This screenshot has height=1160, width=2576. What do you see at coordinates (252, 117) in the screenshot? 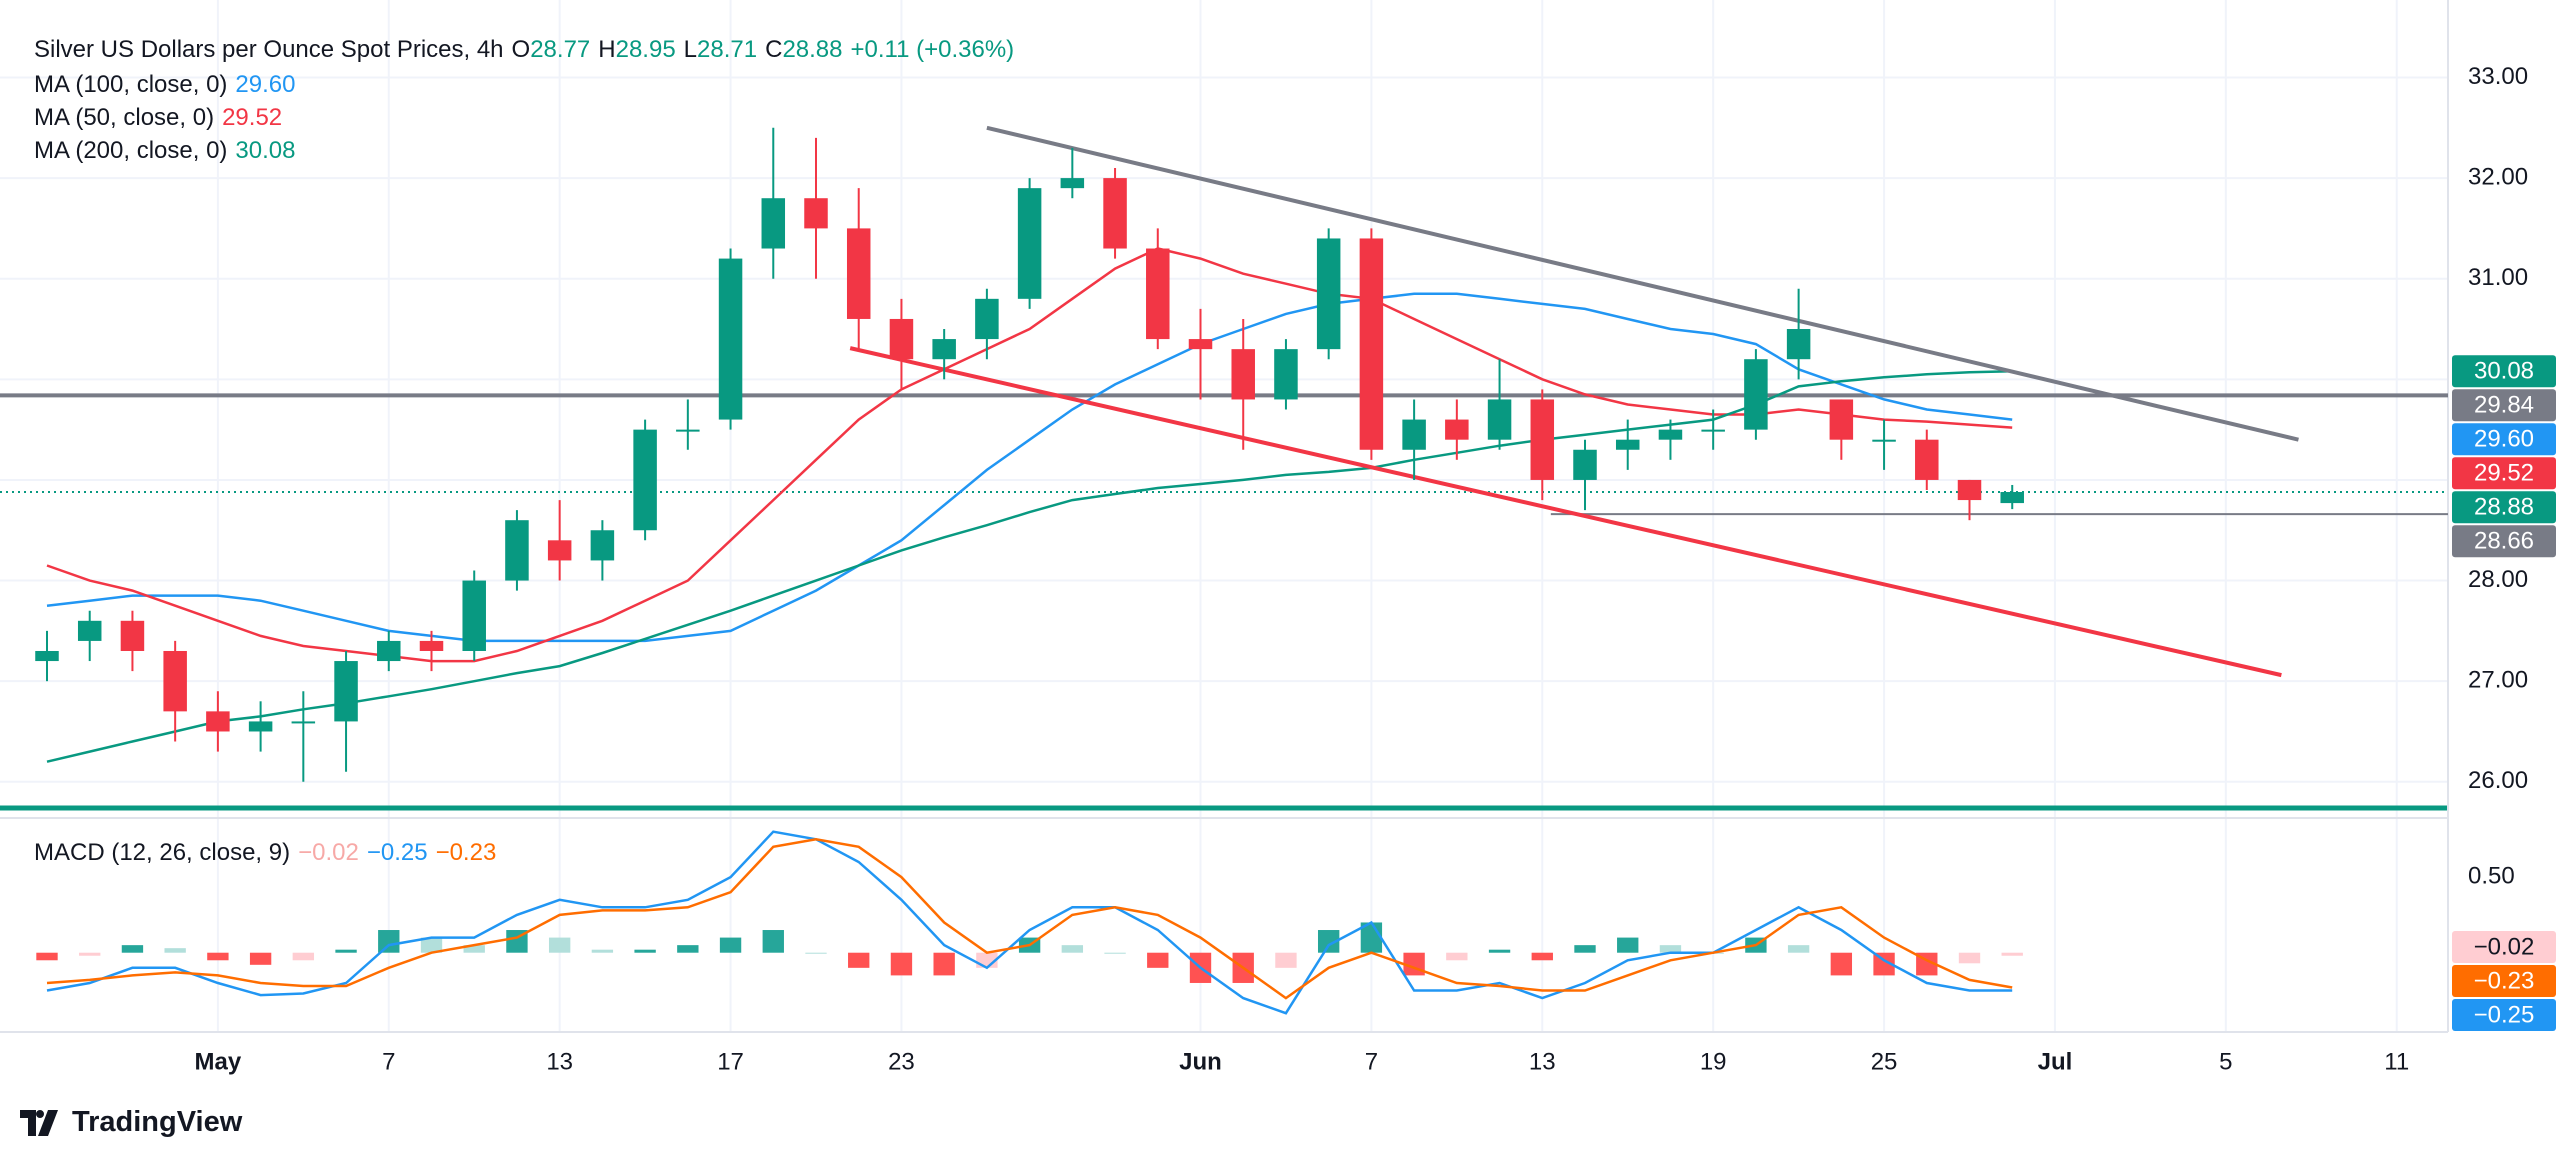
I see `legend-value: 29.52` at bounding box center [252, 117].